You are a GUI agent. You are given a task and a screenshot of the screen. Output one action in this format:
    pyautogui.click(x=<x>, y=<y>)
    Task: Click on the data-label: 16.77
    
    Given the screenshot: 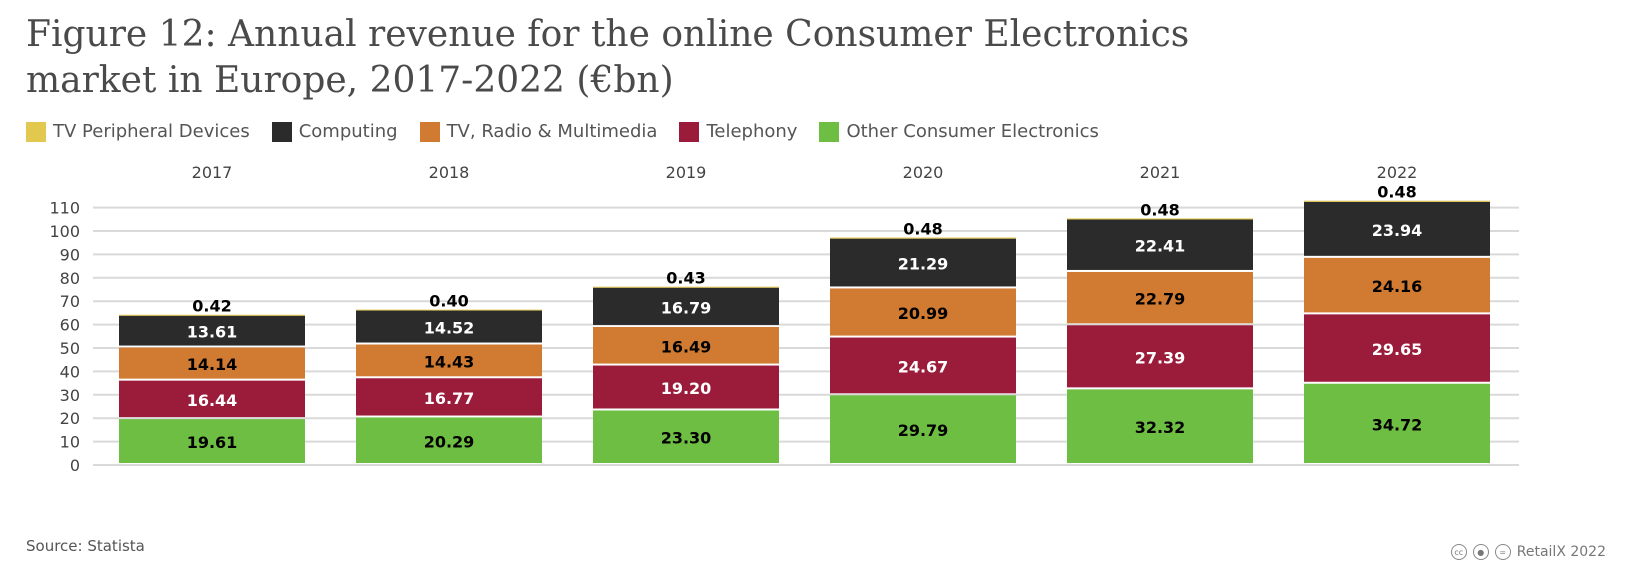 What is the action you would take?
    pyautogui.click(x=449, y=398)
    